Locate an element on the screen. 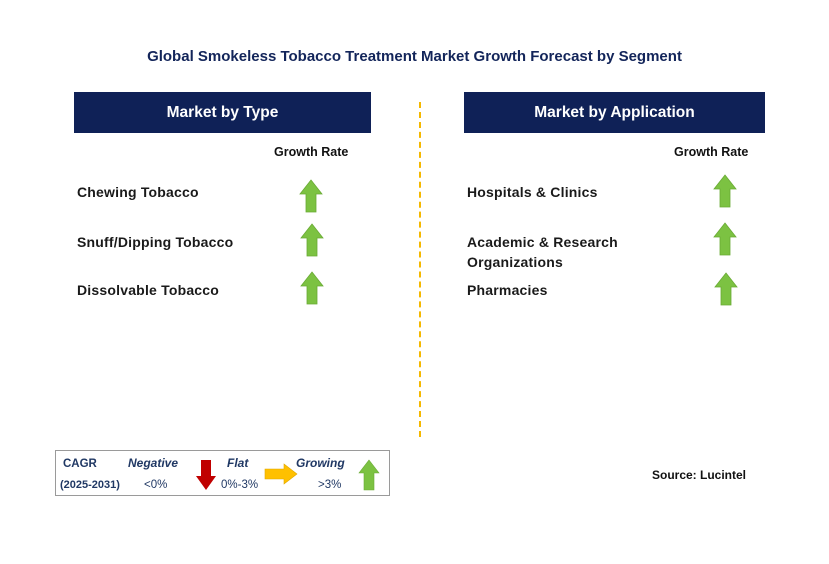 The height and width of the screenshot is (564, 829). application-item-label: Academic & Research is located at coordinates (542, 242).